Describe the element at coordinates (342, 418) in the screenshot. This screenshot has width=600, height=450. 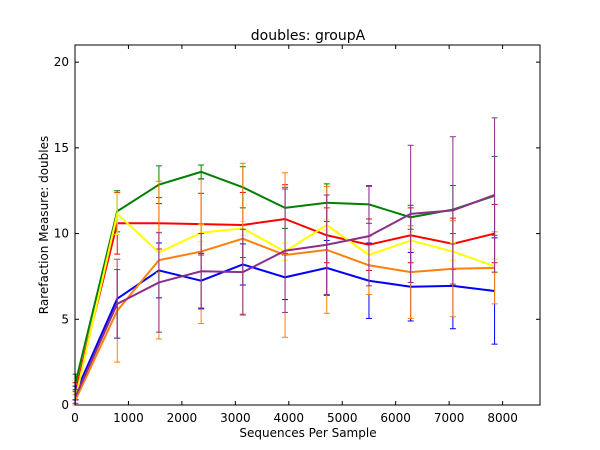
I see `x-tick-label: 5000` at that location.